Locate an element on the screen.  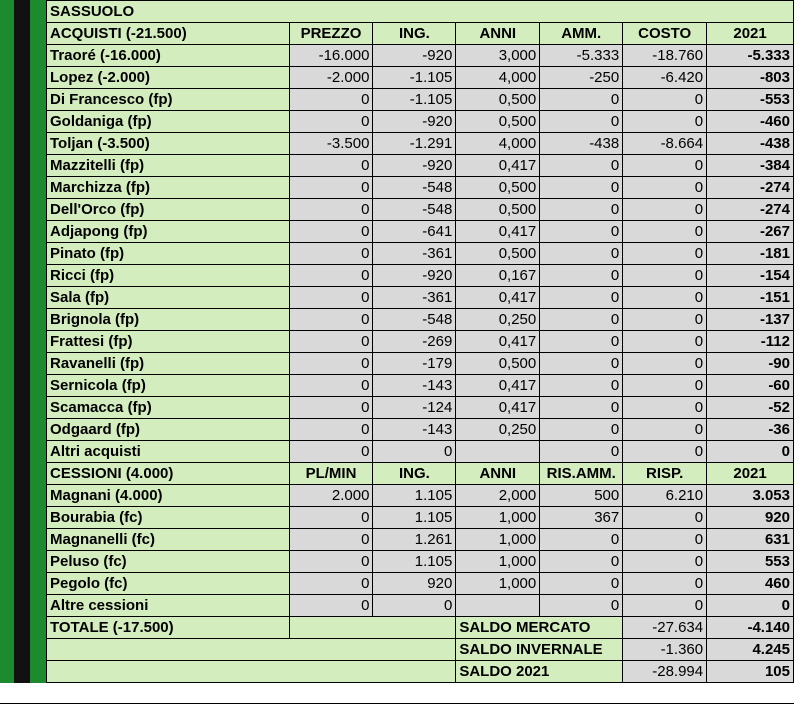
player-name: Magnanelli (fc) is located at coordinates (168, 539).